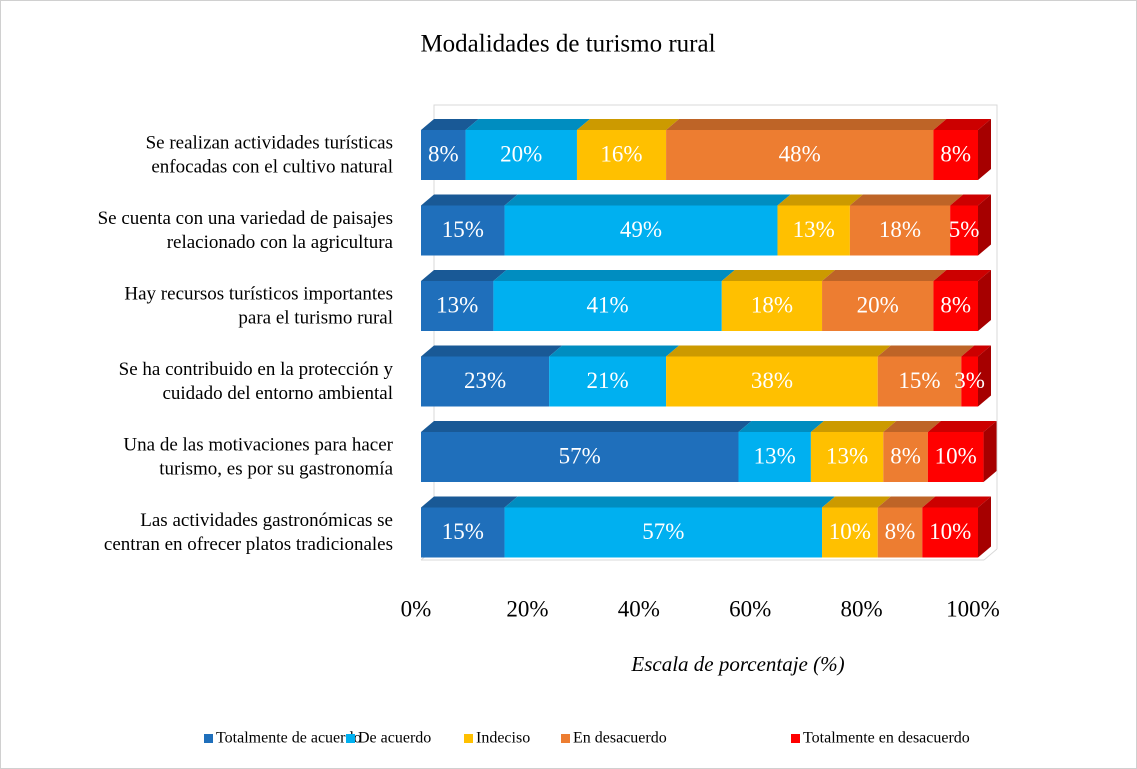 Image resolution: width=1137 pixels, height=769 pixels. What do you see at coordinates (315, 317) in the screenshot?
I see `y-tick-label: para el turismo rural` at bounding box center [315, 317].